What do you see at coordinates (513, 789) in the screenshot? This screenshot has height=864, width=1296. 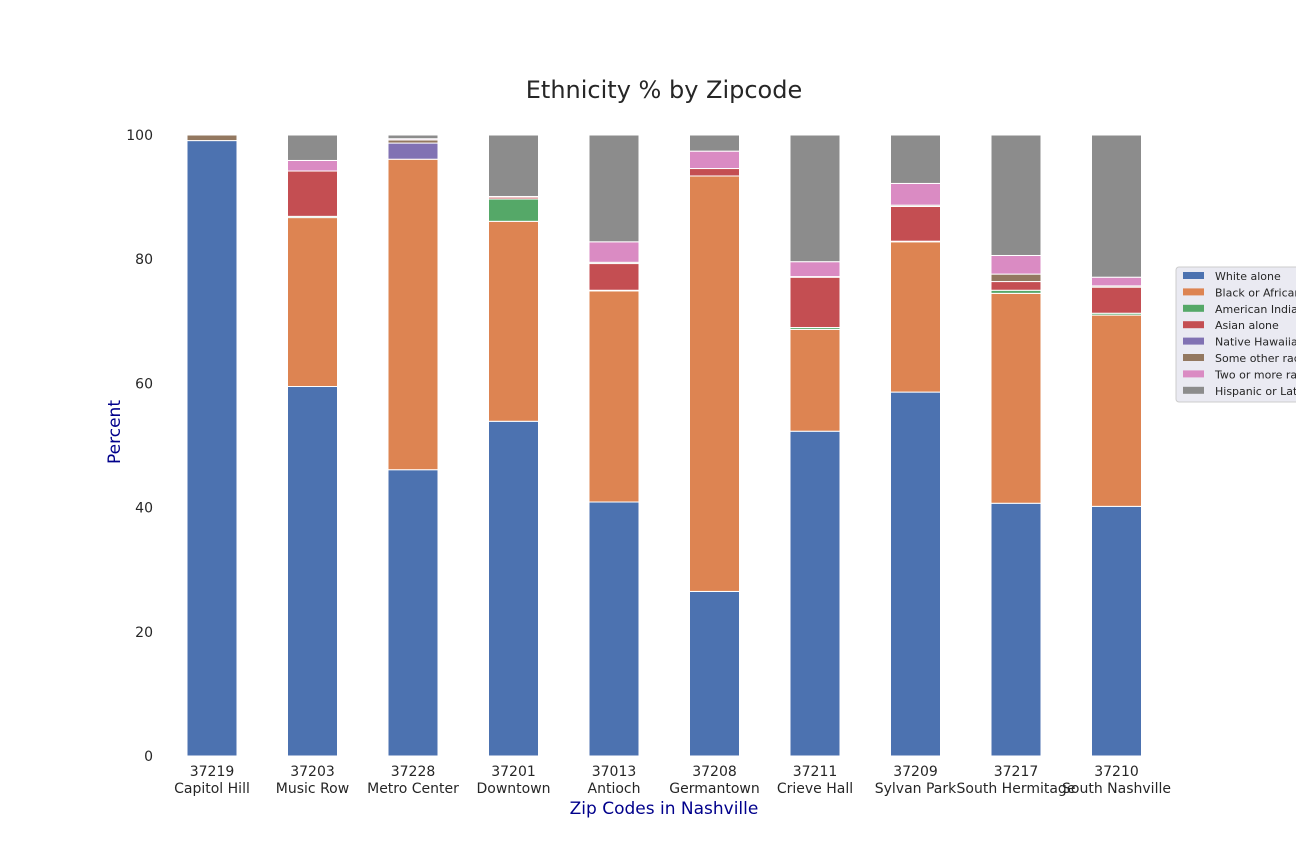 I see `x-tick-name: Downtown` at bounding box center [513, 789].